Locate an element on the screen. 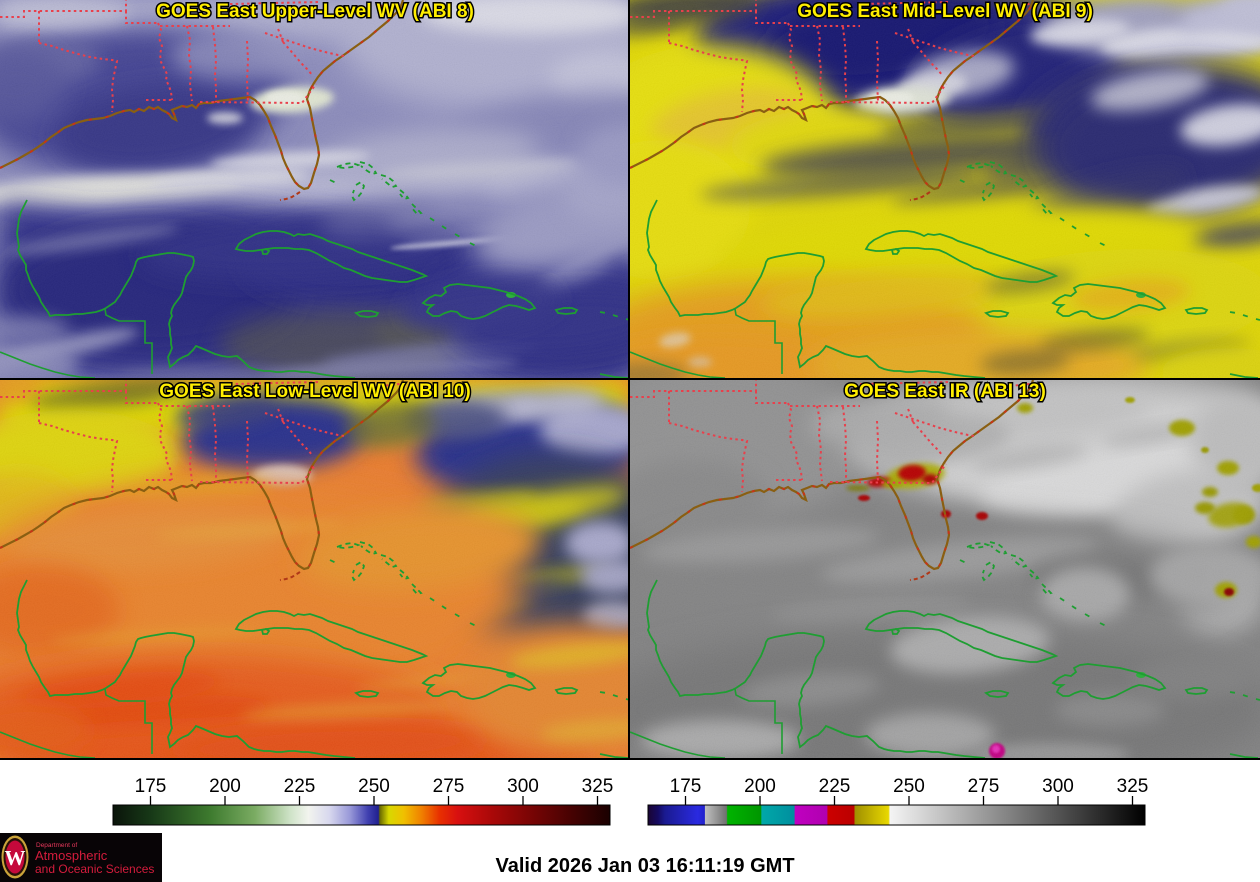 This screenshot has width=1260, height=882. svg-text:GOES East Upper-Level WV (ABI: GOES East Upper-Level WV (ABI 8) is located at coordinates (315, 11).